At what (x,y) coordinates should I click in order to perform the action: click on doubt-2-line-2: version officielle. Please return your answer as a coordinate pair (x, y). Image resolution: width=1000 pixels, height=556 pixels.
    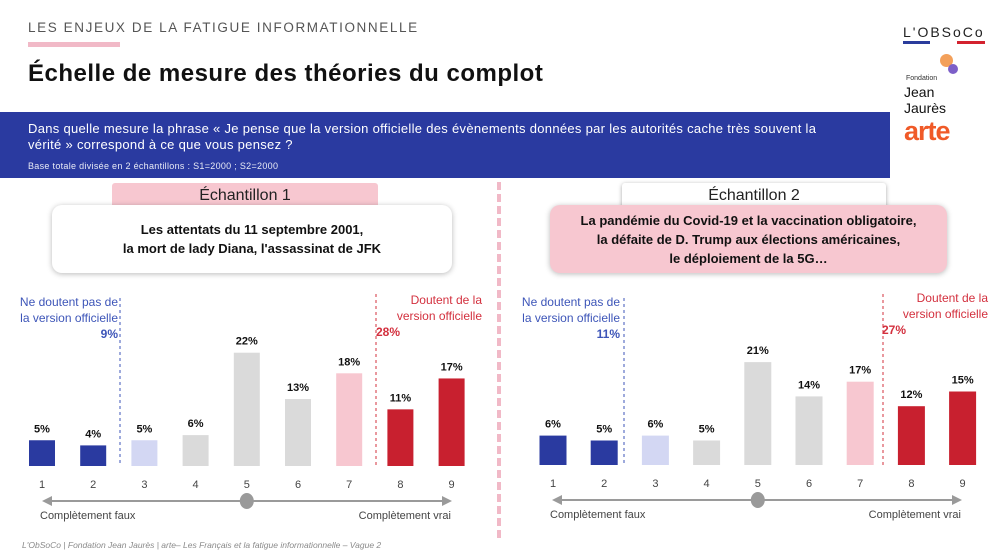
    Looking at the image, I should click on (945, 314).